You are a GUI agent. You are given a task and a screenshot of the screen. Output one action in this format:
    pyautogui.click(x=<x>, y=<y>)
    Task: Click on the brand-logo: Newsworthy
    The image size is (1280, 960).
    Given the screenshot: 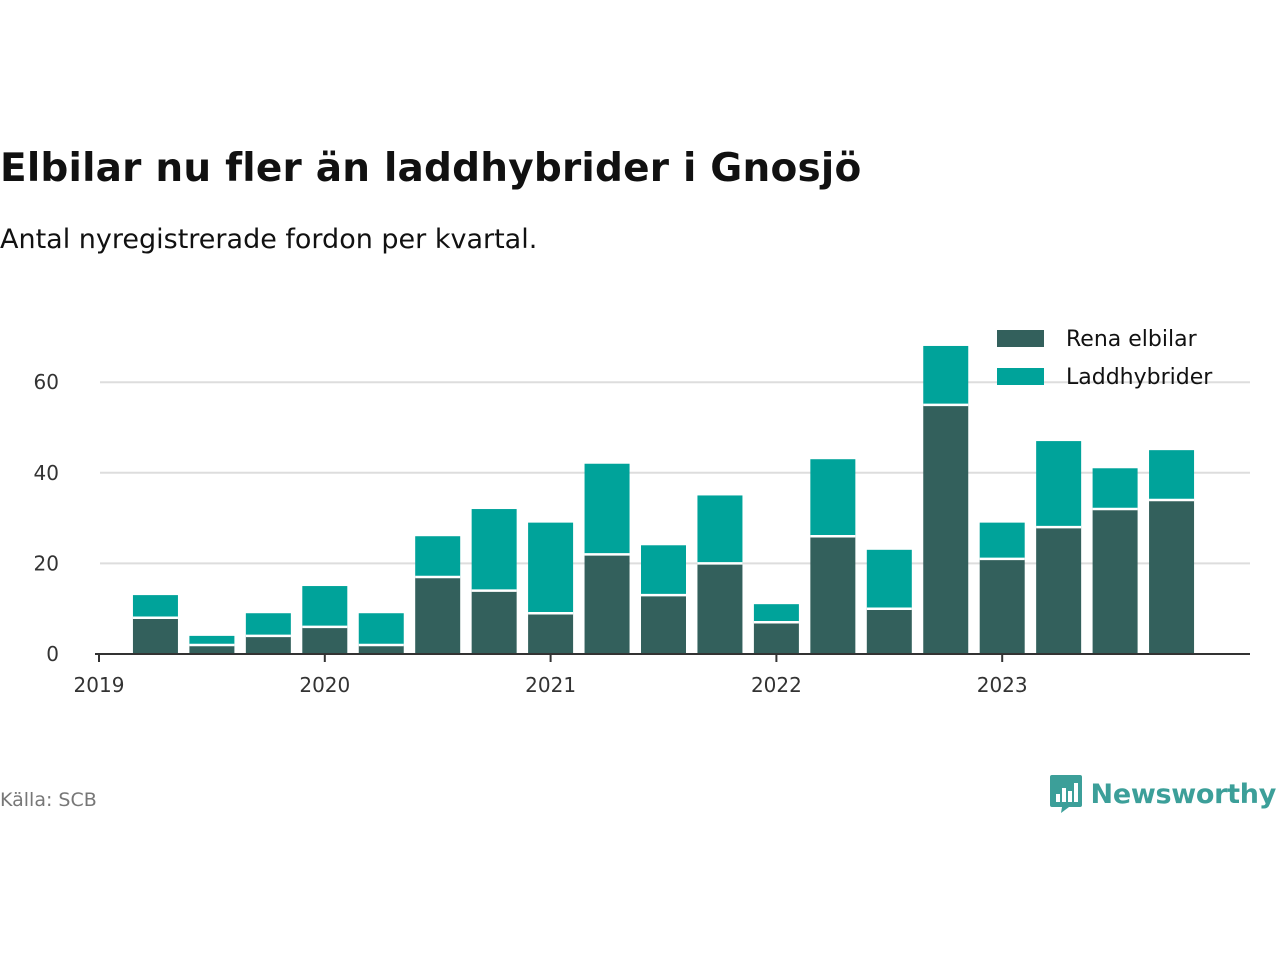 What is the action you would take?
    pyautogui.click(x=1162, y=794)
    